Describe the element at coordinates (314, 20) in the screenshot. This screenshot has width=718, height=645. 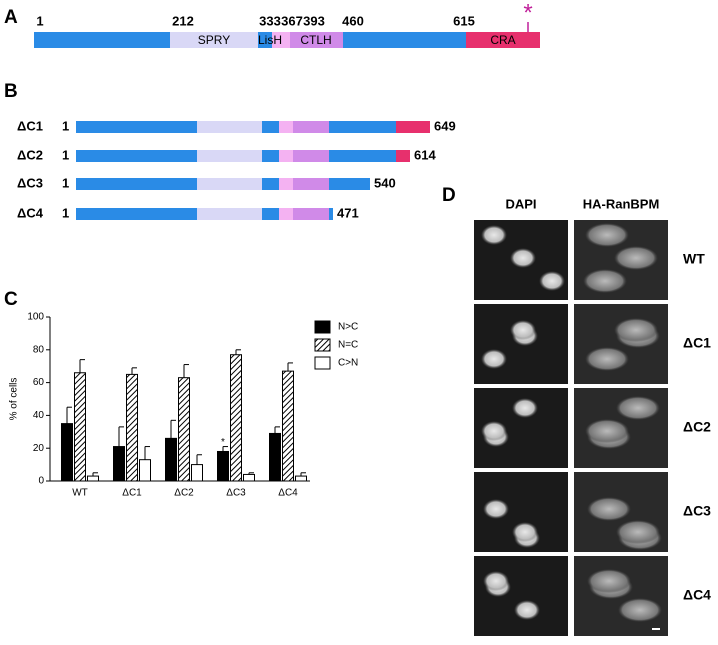
I see `position-label: 393` at that location.